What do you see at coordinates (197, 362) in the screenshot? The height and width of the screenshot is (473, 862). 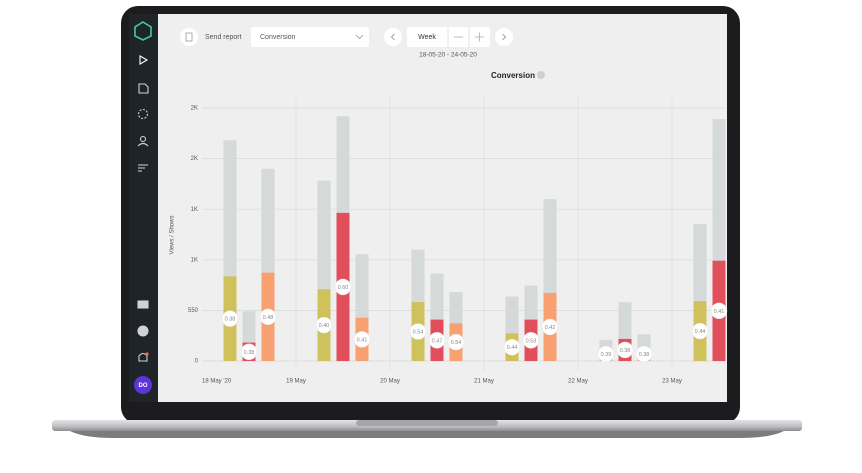 I see `y-tick-label: 0` at bounding box center [197, 362].